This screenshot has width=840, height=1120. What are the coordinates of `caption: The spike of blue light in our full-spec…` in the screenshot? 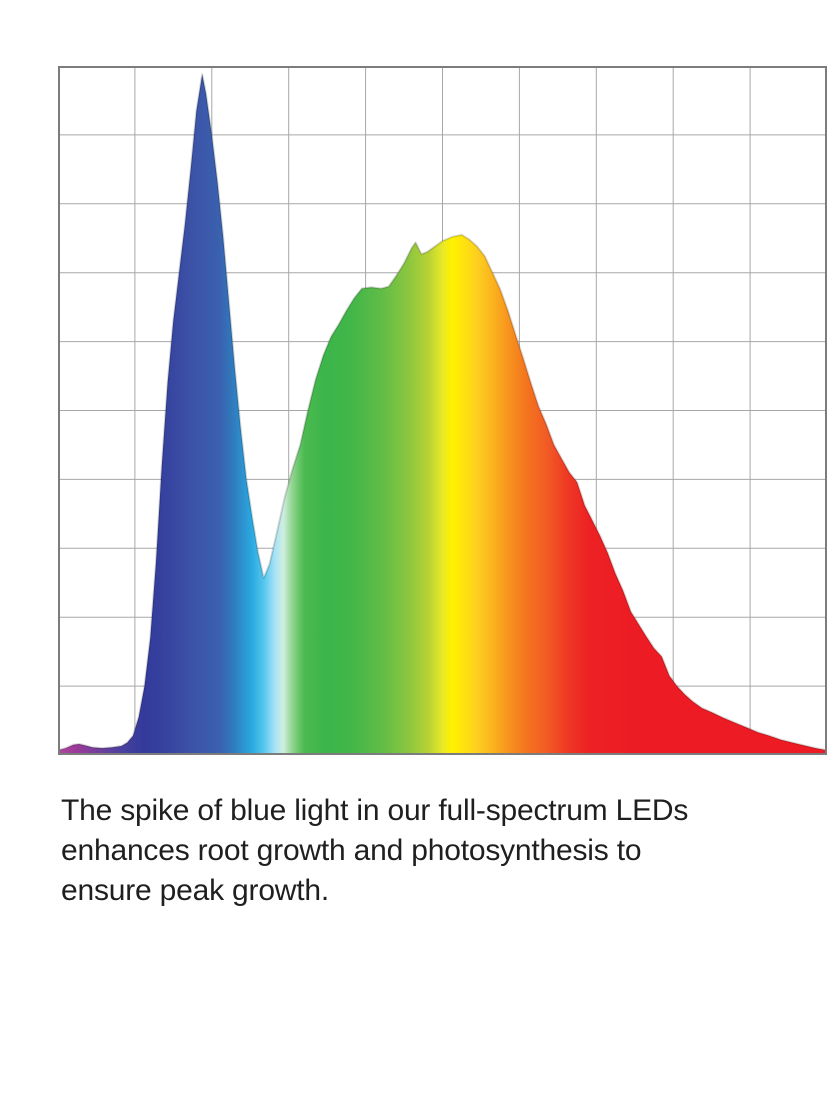 It's located at (433, 851).